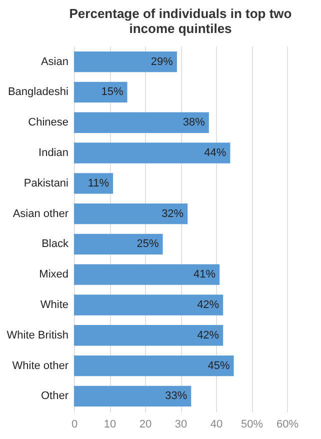 The height and width of the screenshot is (439, 321). What do you see at coordinates (38, 92) in the screenshot?
I see `y-tick-label: Bangladeshi` at bounding box center [38, 92].